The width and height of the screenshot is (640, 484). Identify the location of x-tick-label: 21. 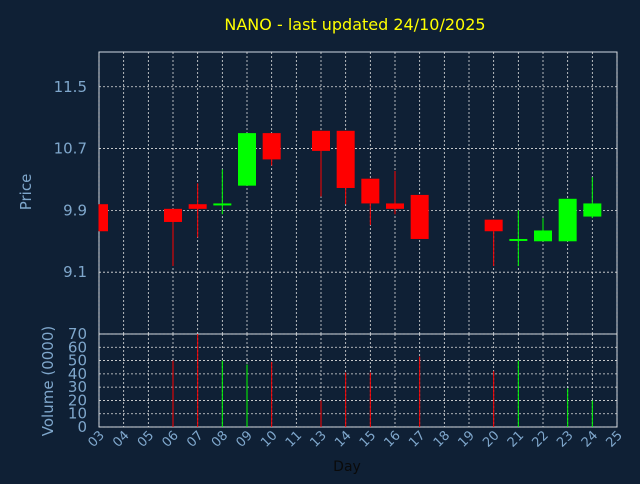
(516, 439).